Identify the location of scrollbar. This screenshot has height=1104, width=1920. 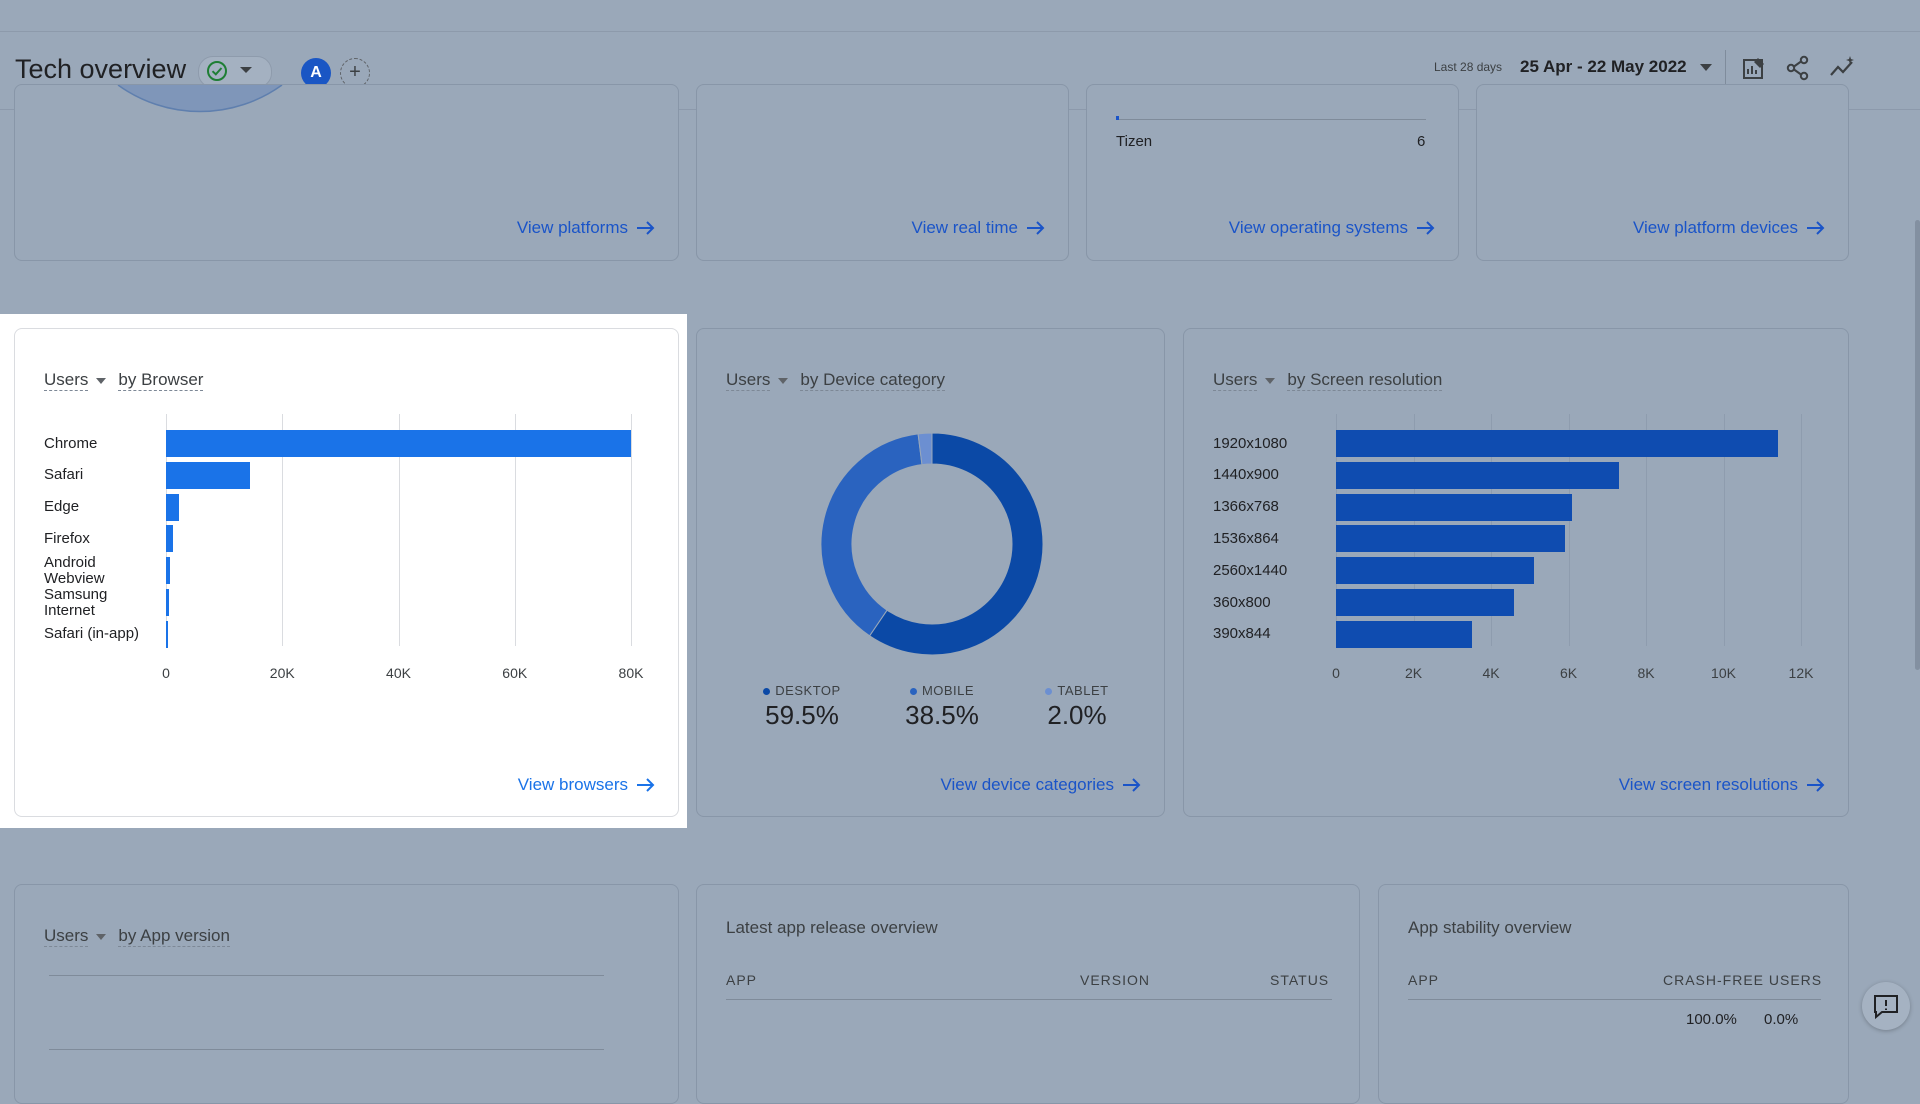
(1917, 445).